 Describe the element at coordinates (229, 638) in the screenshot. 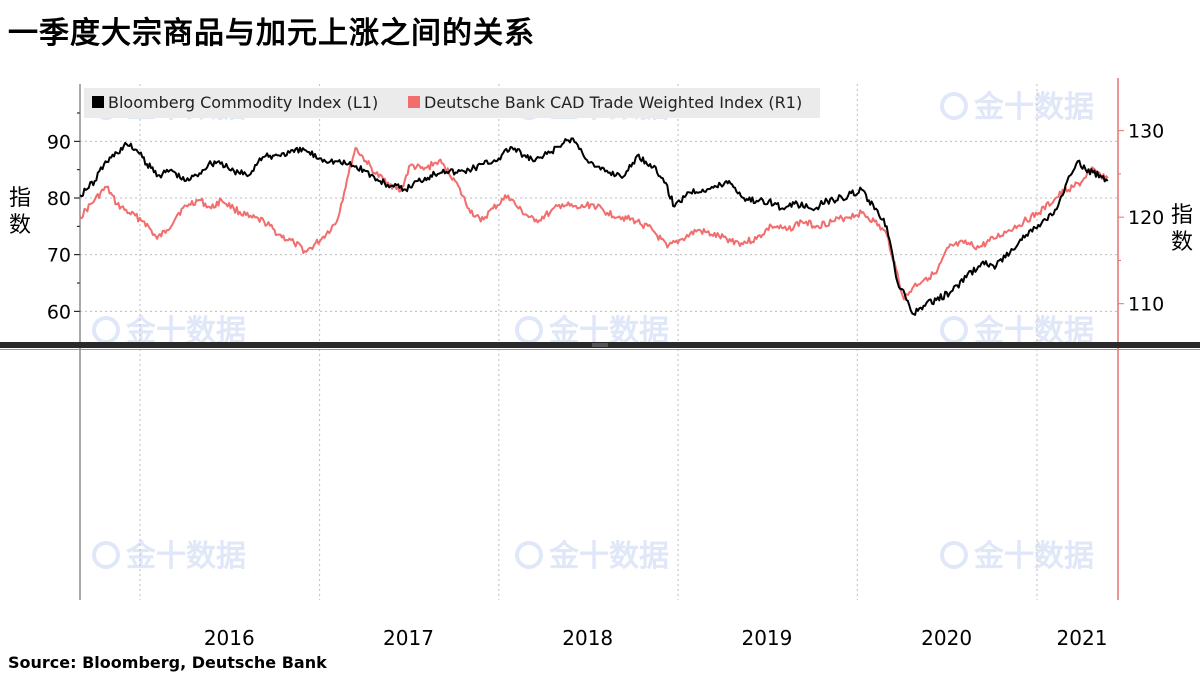

I see `x-tick-label: 2016` at that location.